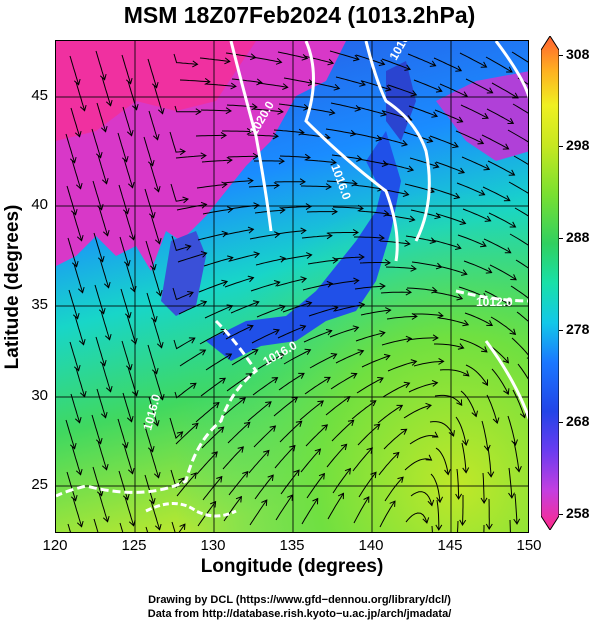  What do you see at coordinates (183, 273) in the screenshot?
I see `korea-landmass` at bounding box center [183, 273].